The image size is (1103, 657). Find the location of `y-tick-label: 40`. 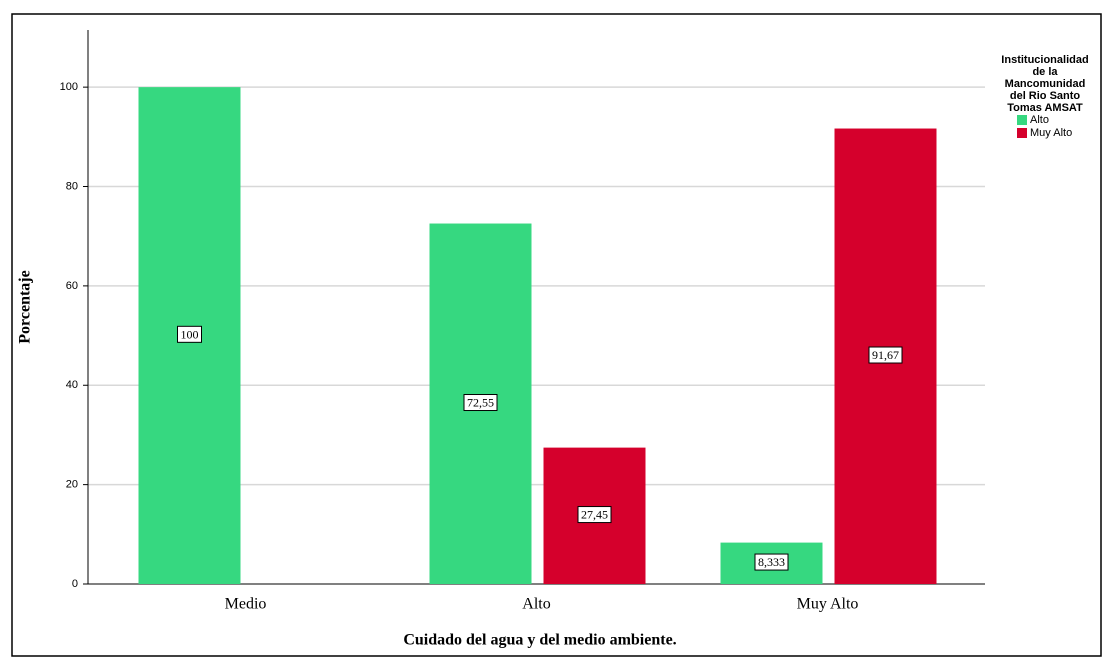

y-tick-label: 40 is located at coordinates (72, 385).